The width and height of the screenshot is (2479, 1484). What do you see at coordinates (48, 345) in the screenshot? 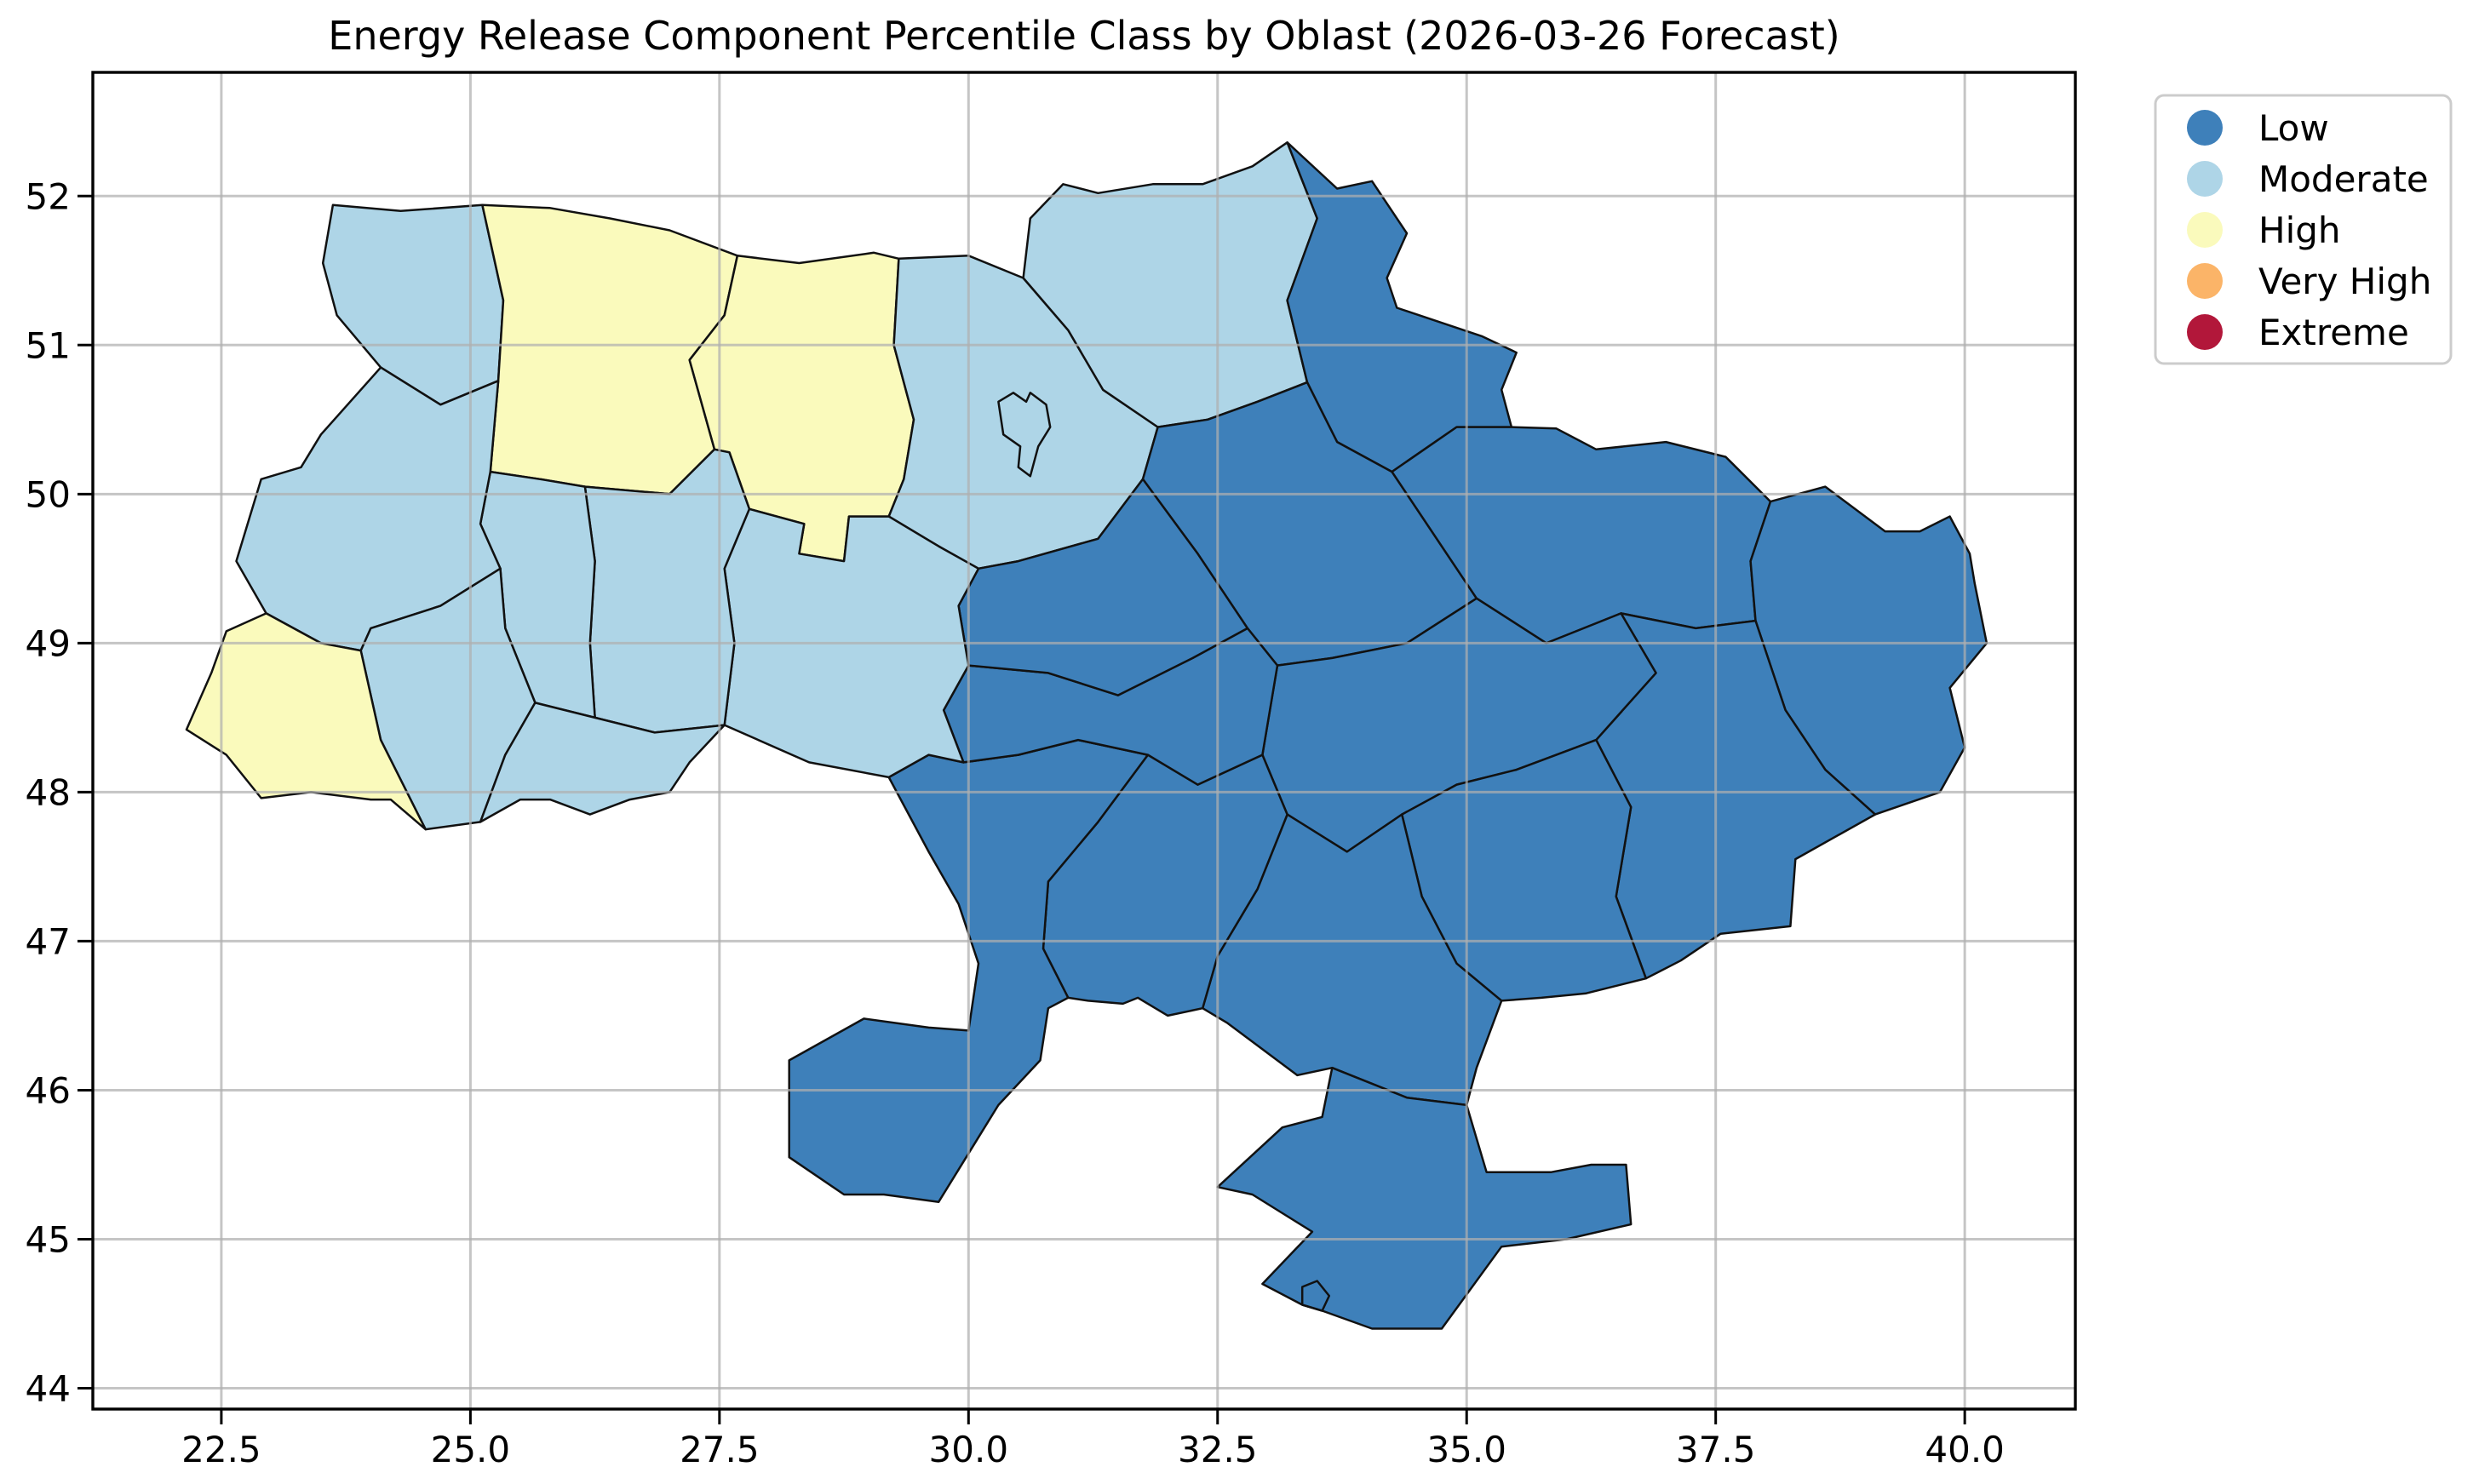
I see `y-tick-label: 51` at bounding box center [48, 345].